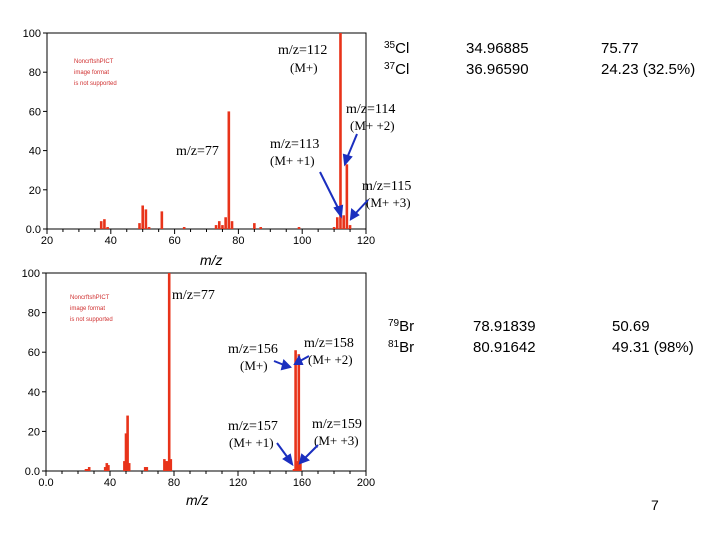 This screenshot has height=540, width=720. What do you see at coordinates (504, 347) in the screenshot?
I see `isotope-mass: 80.91642` at bounding box center [504, 347].